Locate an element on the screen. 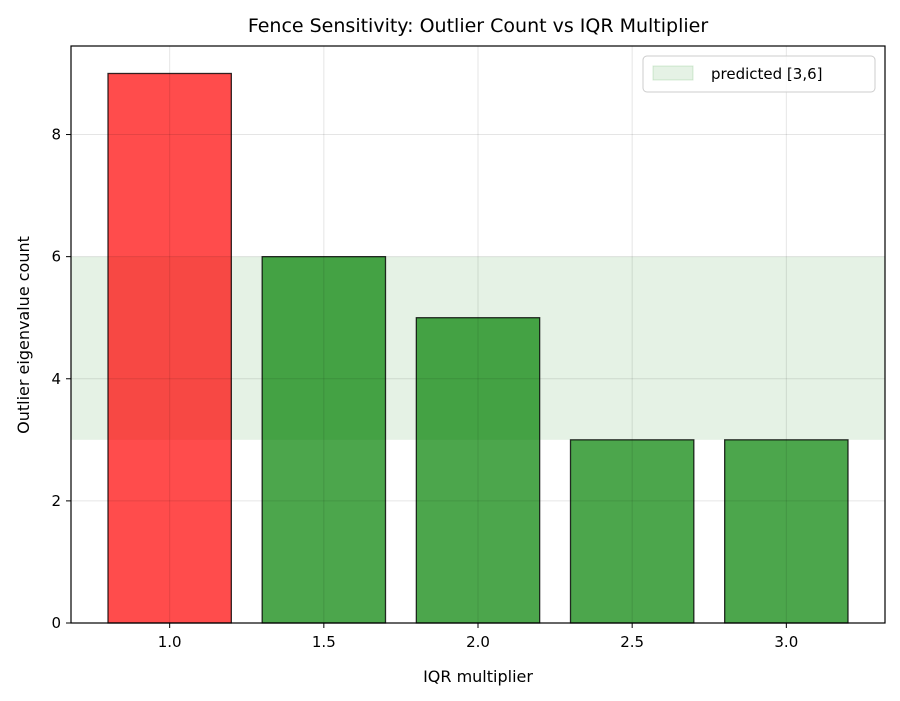  bar-2.5 is located at coordinates (632, 531).